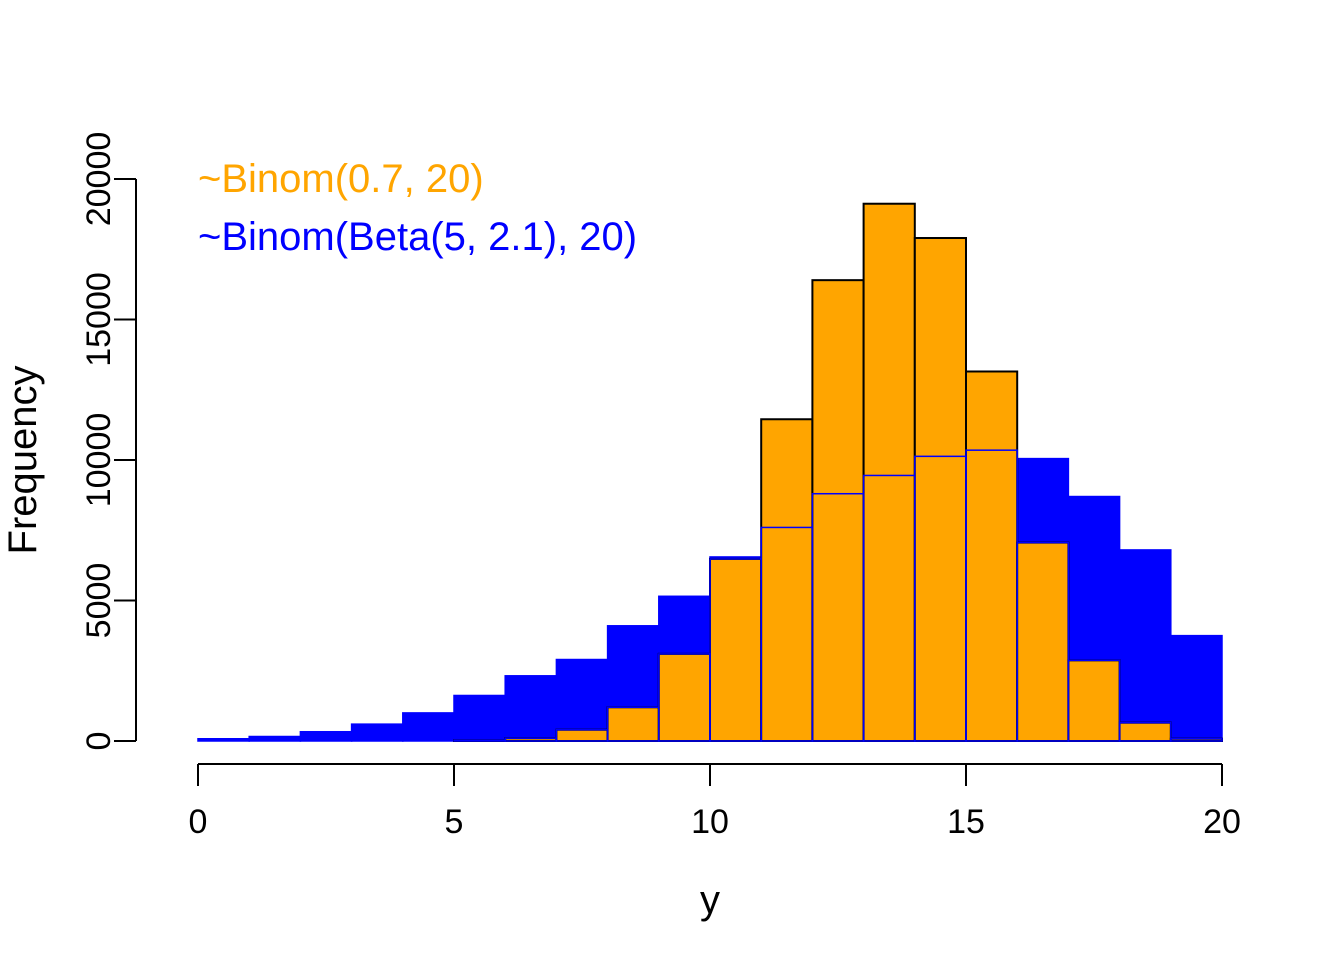 Image resolution: width=1344 pixels, height=960 pixels. I want to click on y-axis-title: Frequency, so click(23, 460).